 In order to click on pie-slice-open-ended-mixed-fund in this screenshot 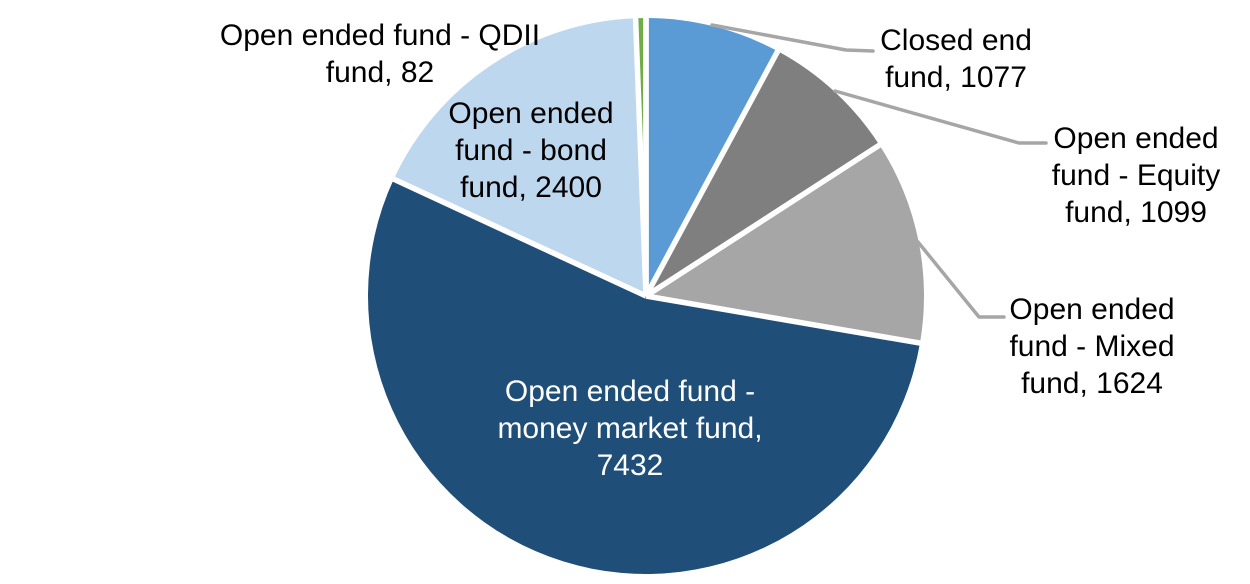, I will do `click(785, 244)`.